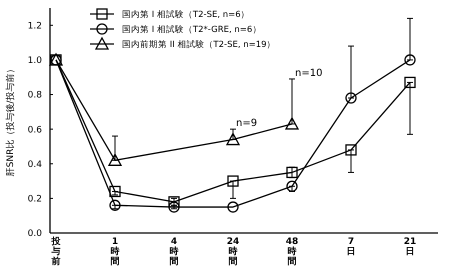 The width and height of the screenshot is (450, 275). Describe the element at coordinates (35, 234) in the screenshot. I see `y-tick-label: 0.0` at that location.